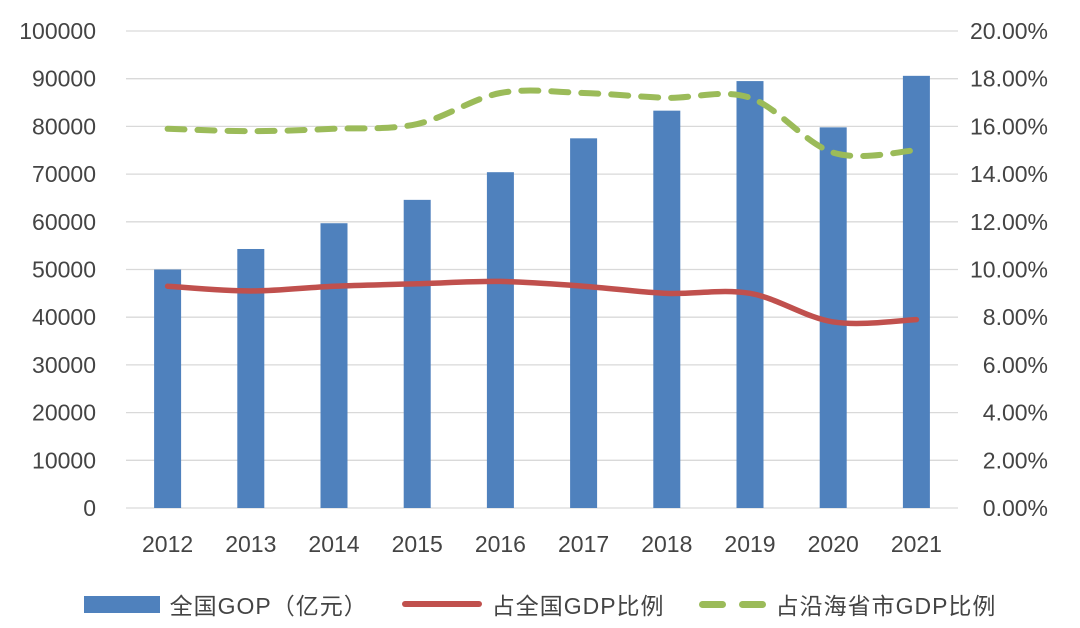  I want to click on x-tick-label-2013: 2013, so click(250, 544).